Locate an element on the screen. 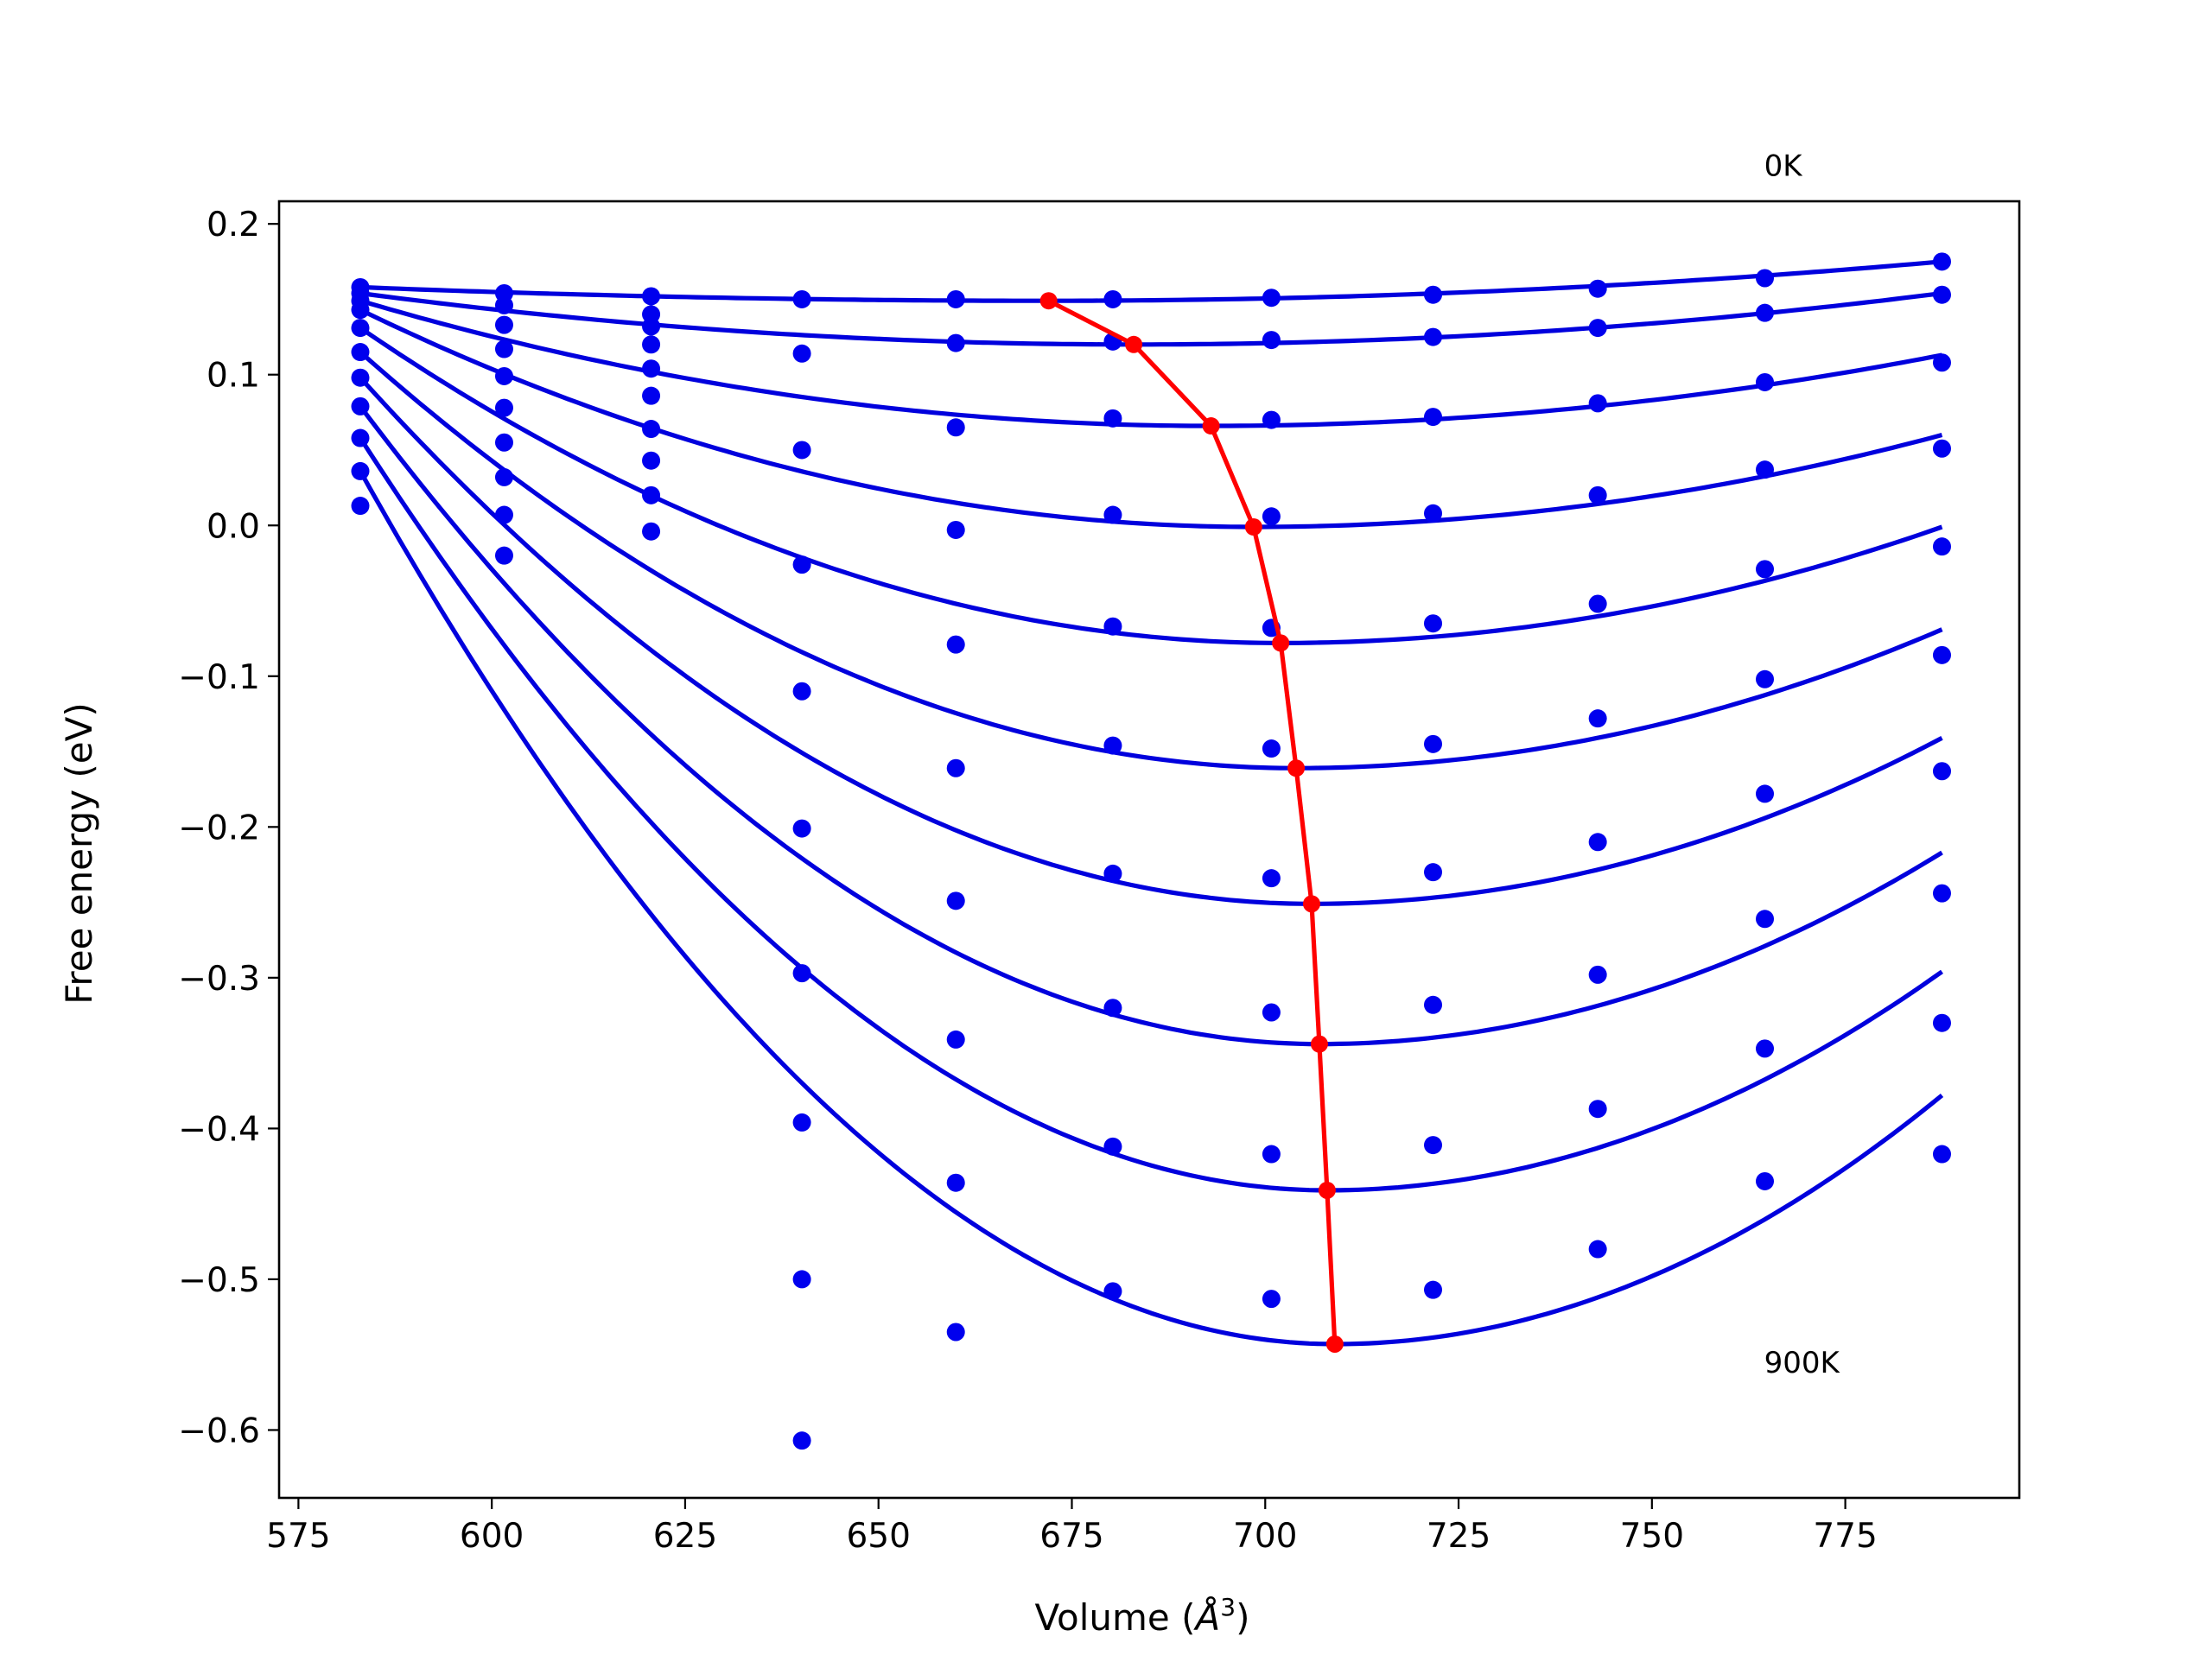 This screenshot has height=1662, width=2212. y-tick-label: −0.2 is located at coordinates (219, 828).